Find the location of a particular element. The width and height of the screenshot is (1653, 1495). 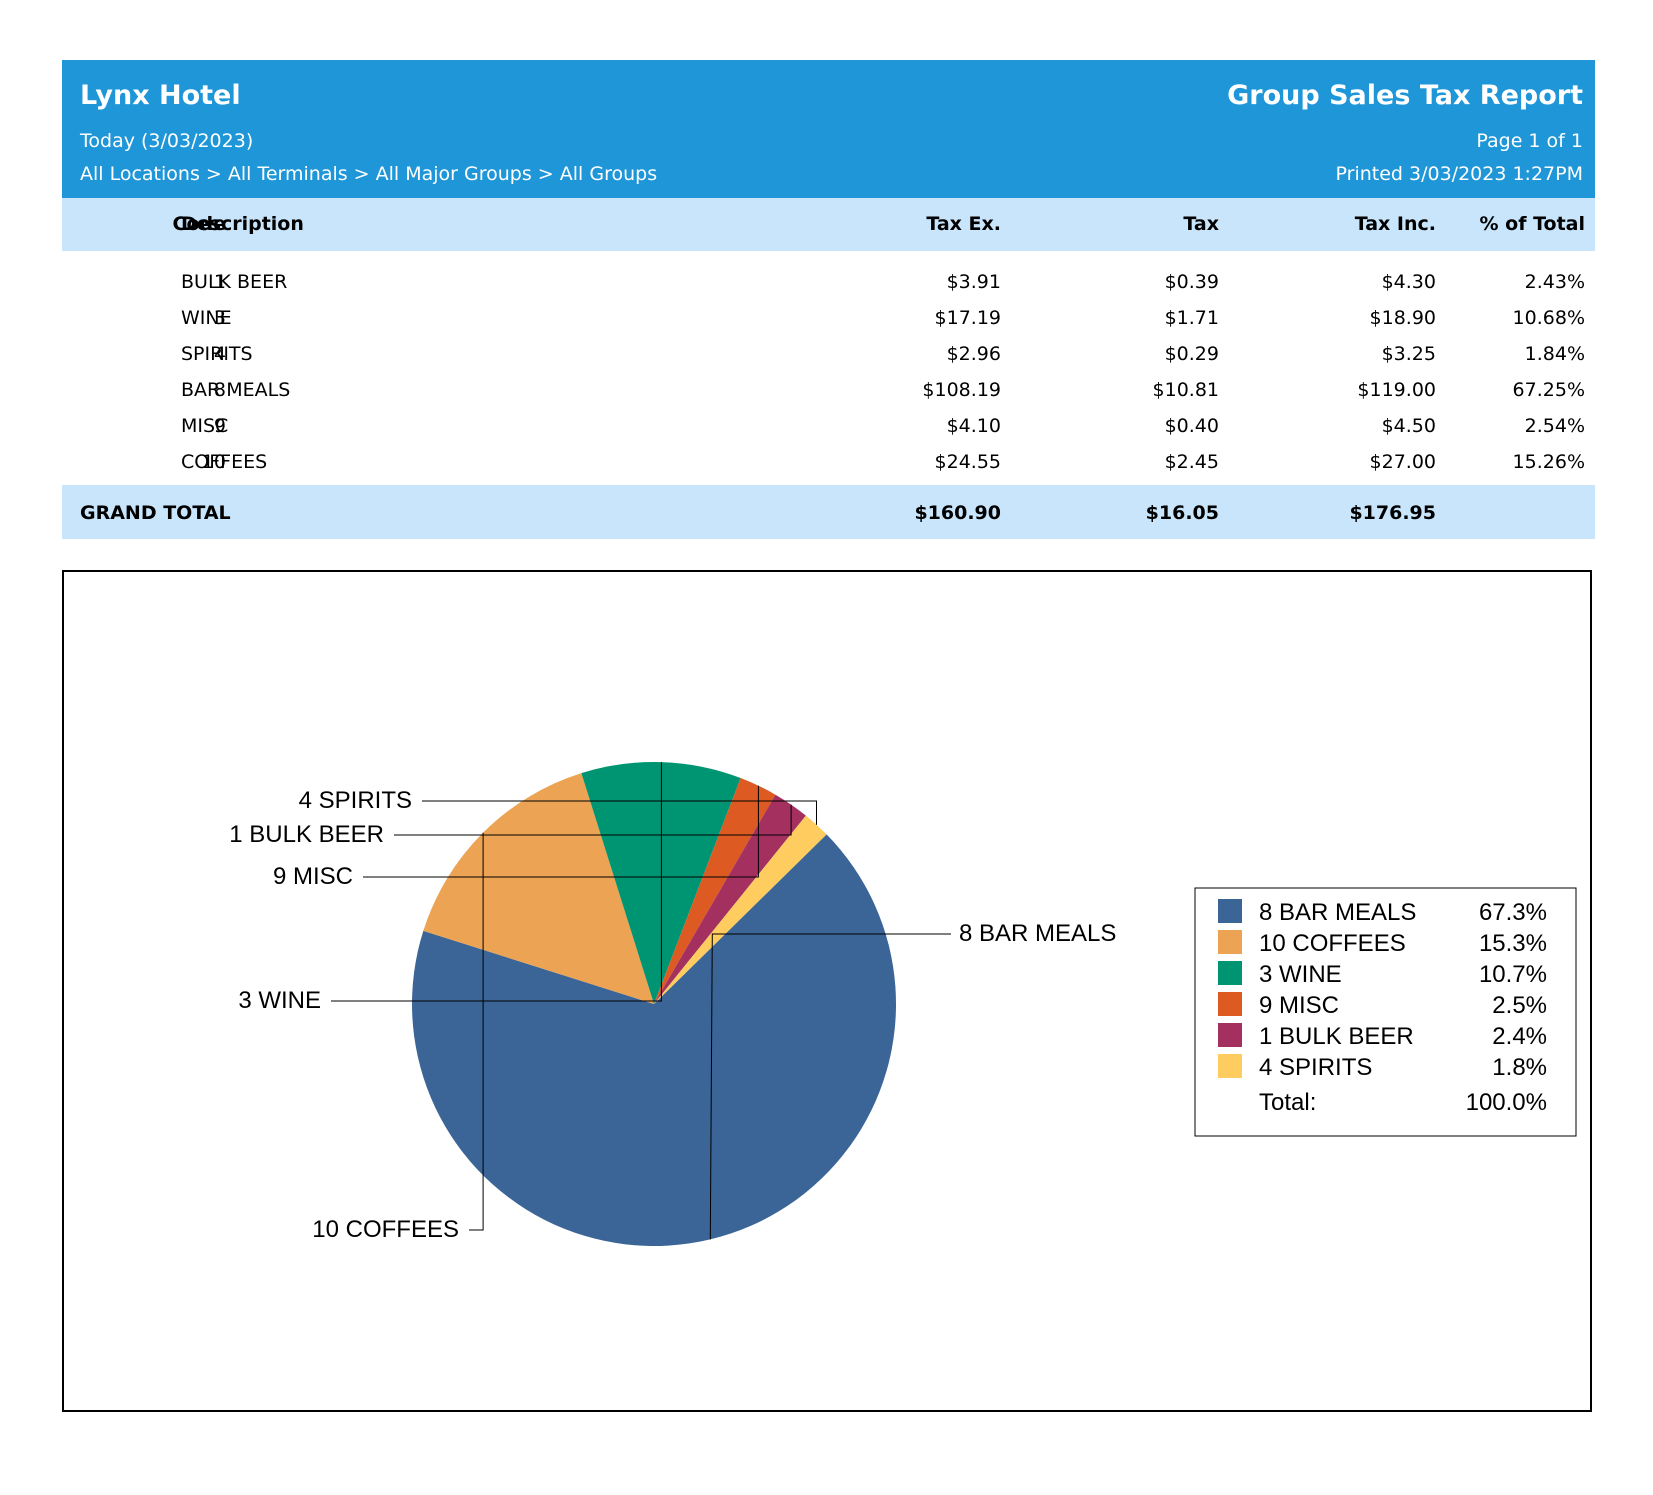

date-range: Today (3/03/2023) is located at coordinates (167, 141).